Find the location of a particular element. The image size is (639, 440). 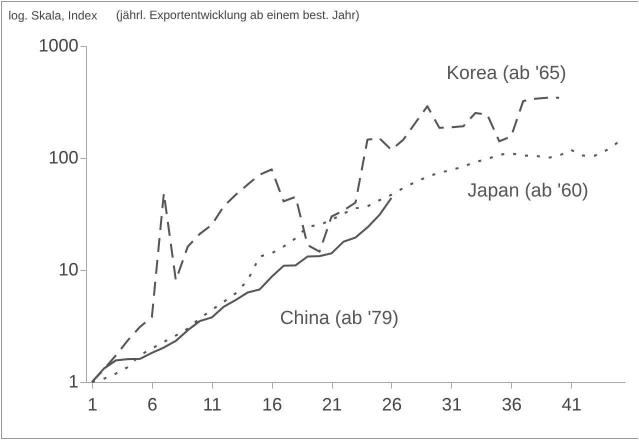

series-label: Japan (ab '60) is located at coordinates (528, 191).